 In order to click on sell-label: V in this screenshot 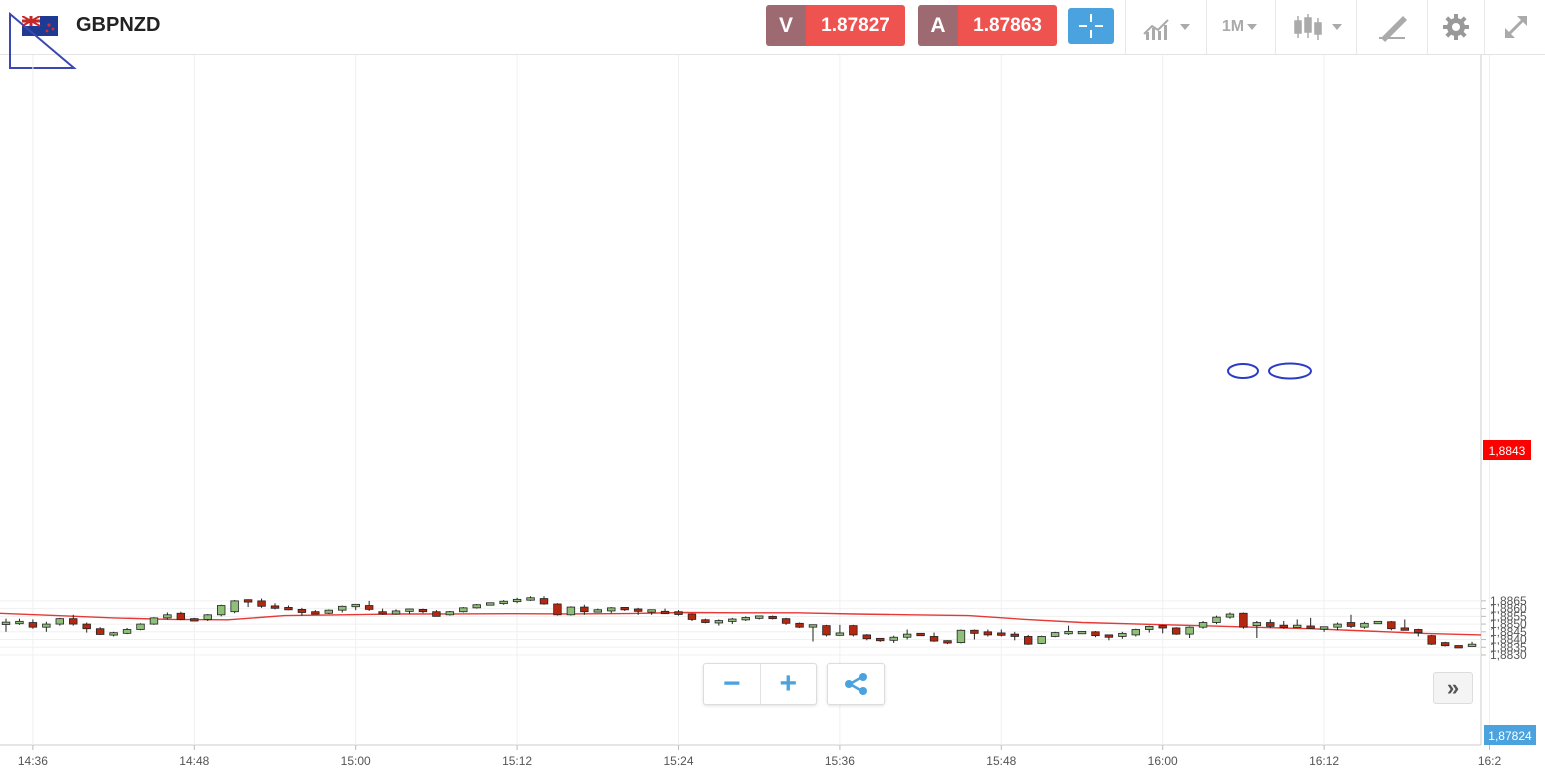, I will do `click(786, 25)`.